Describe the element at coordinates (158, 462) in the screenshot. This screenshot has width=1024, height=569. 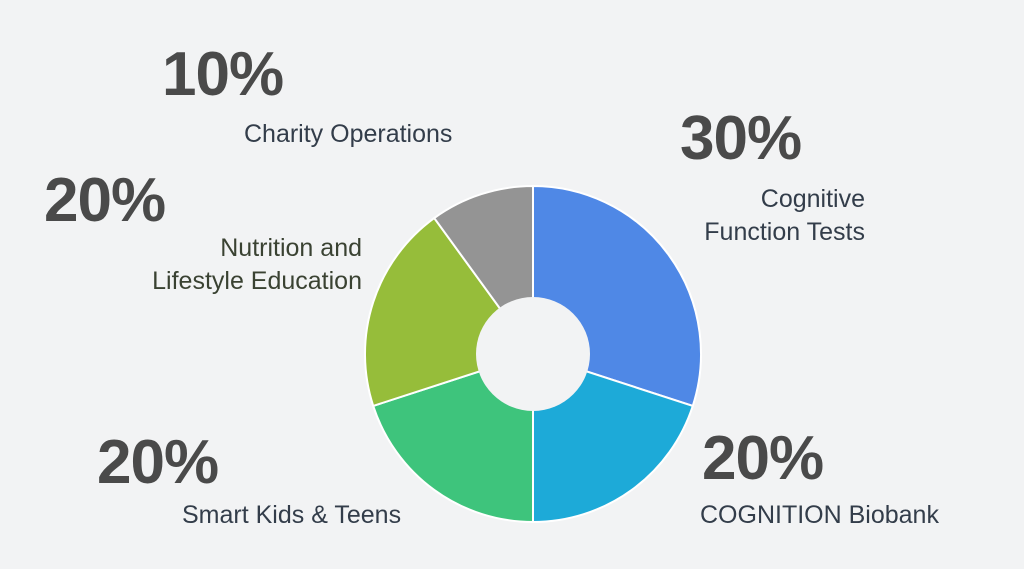
I see `pct-label-smart-kids-teens: 20%` at that location.